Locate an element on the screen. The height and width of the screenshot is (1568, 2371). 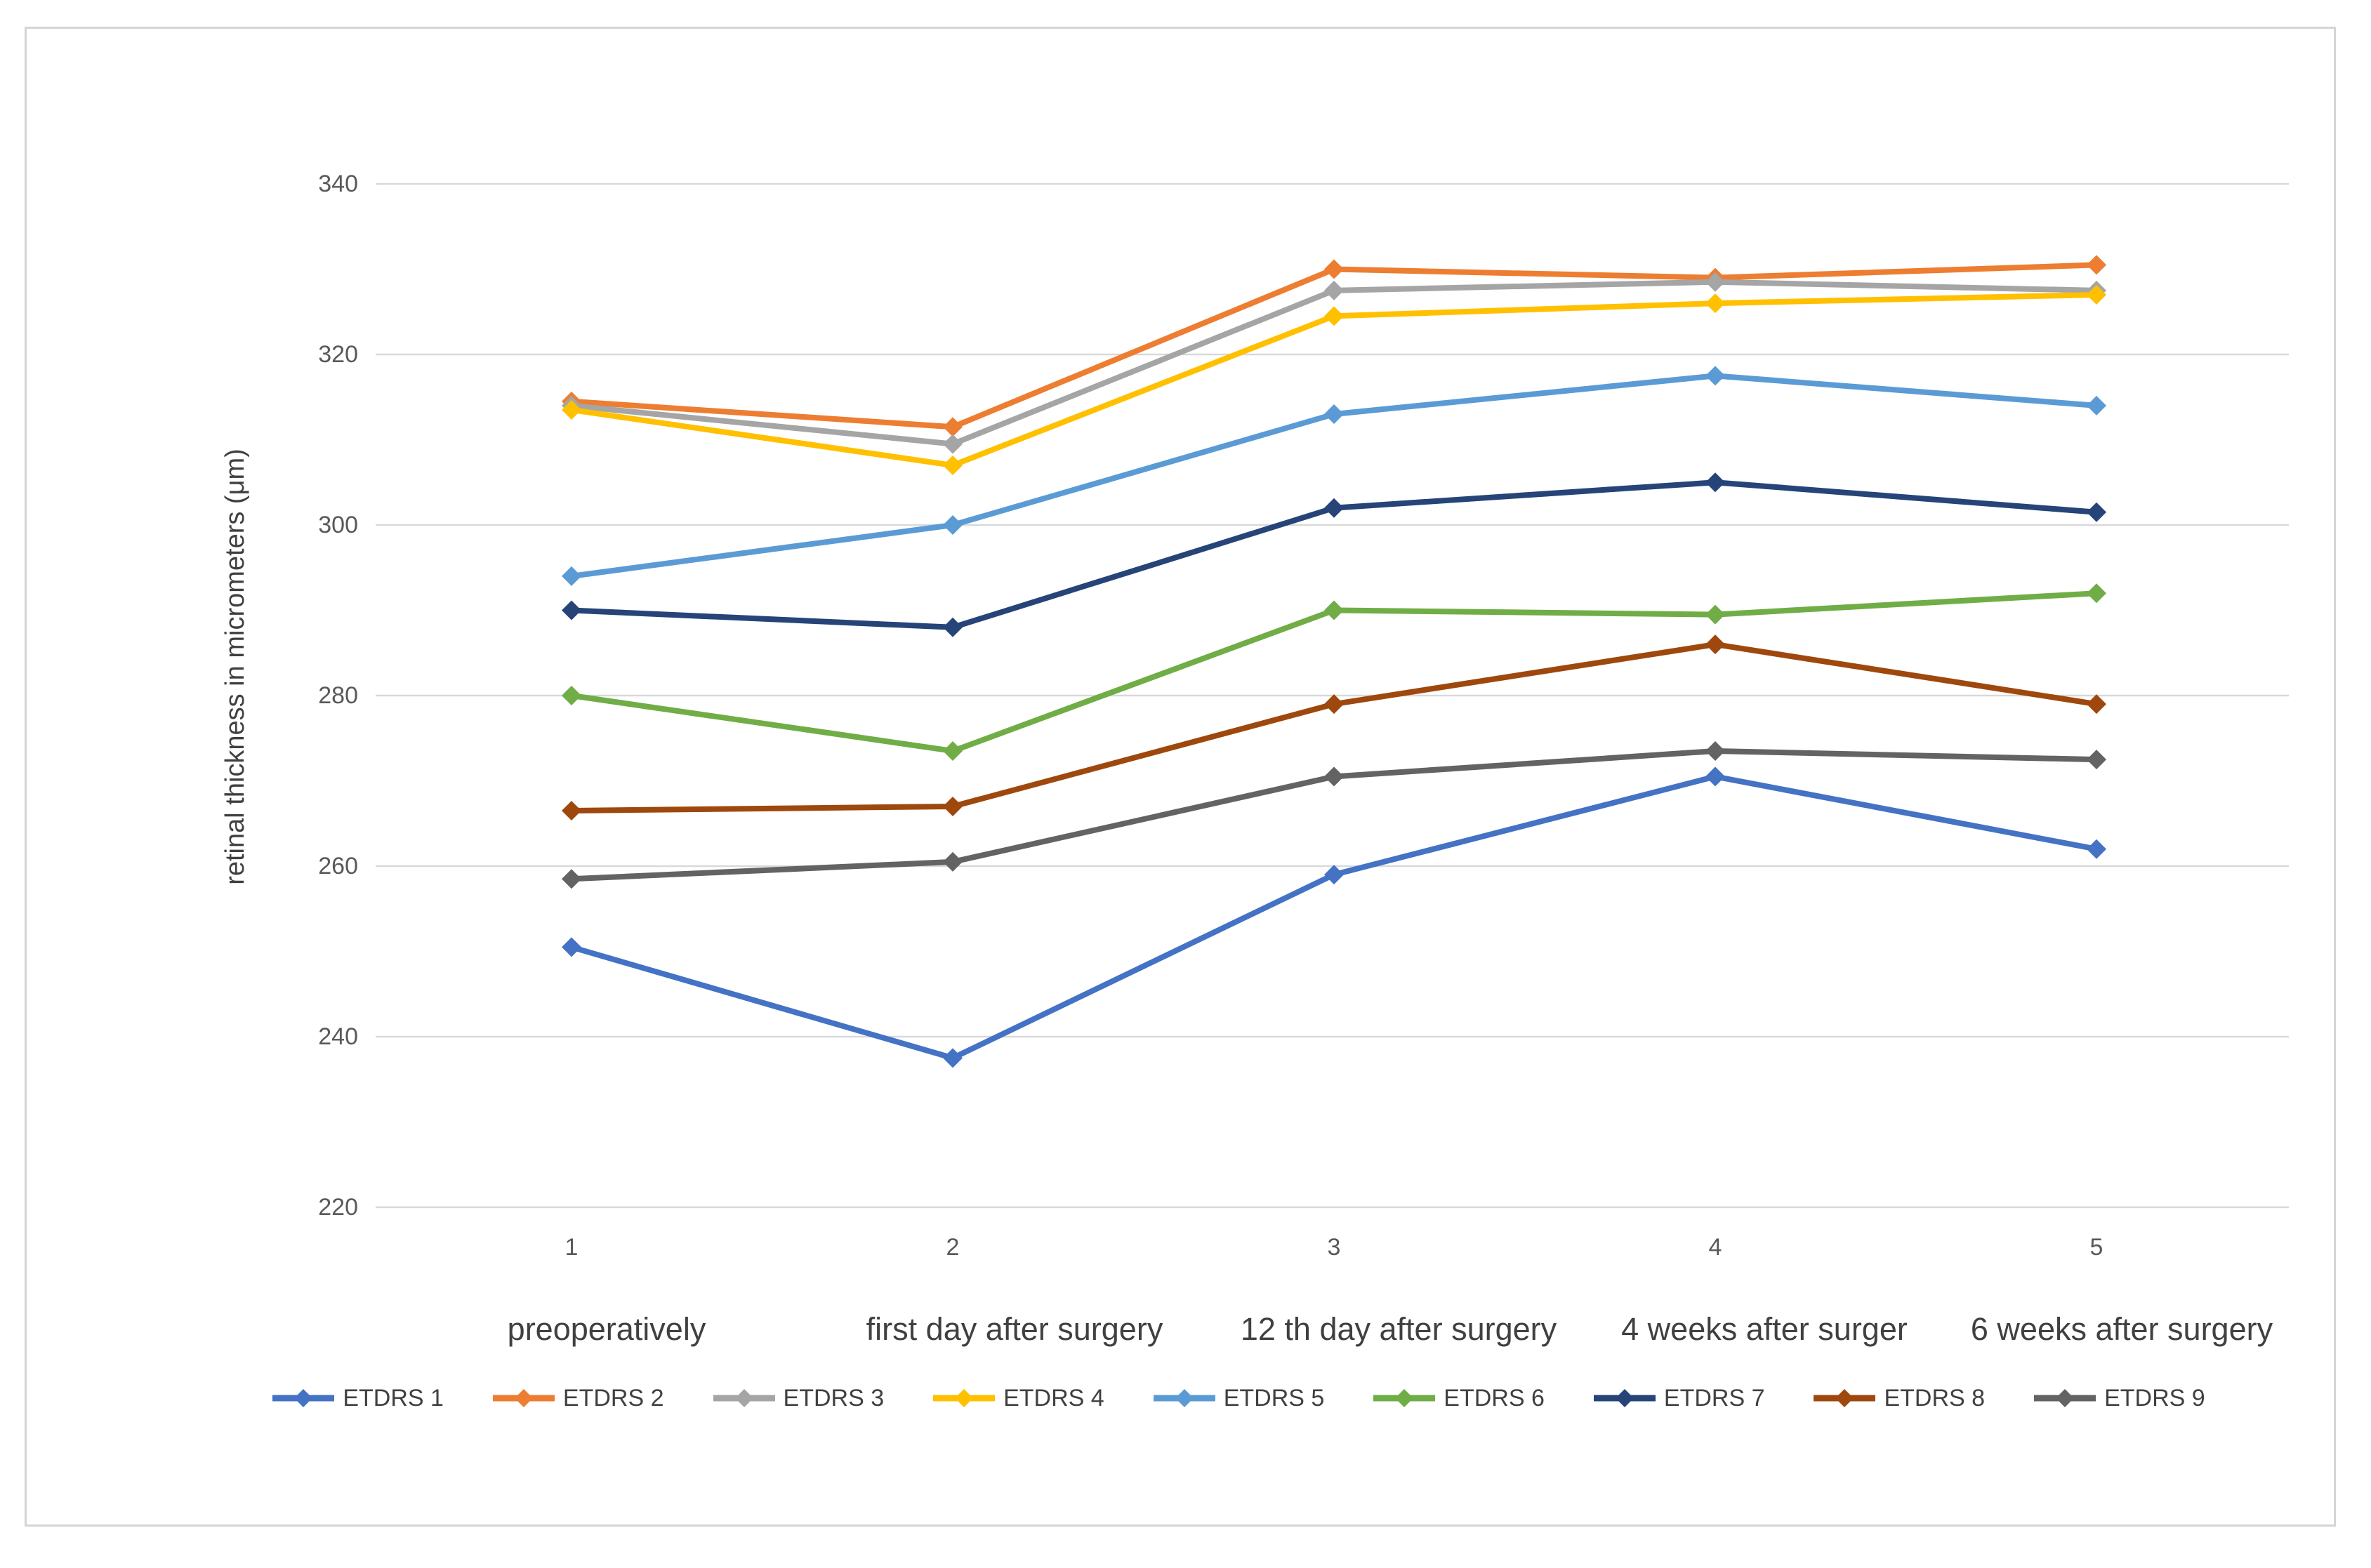
x-category-label-1: preoperatively is located at coordinates (606, 1329).